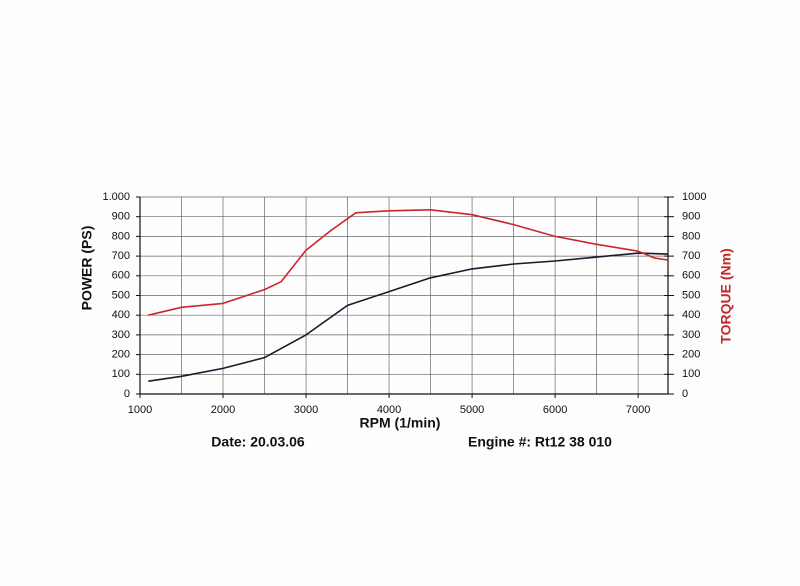  I want to click on y2-tick-label: 1000, so click(694, 197).